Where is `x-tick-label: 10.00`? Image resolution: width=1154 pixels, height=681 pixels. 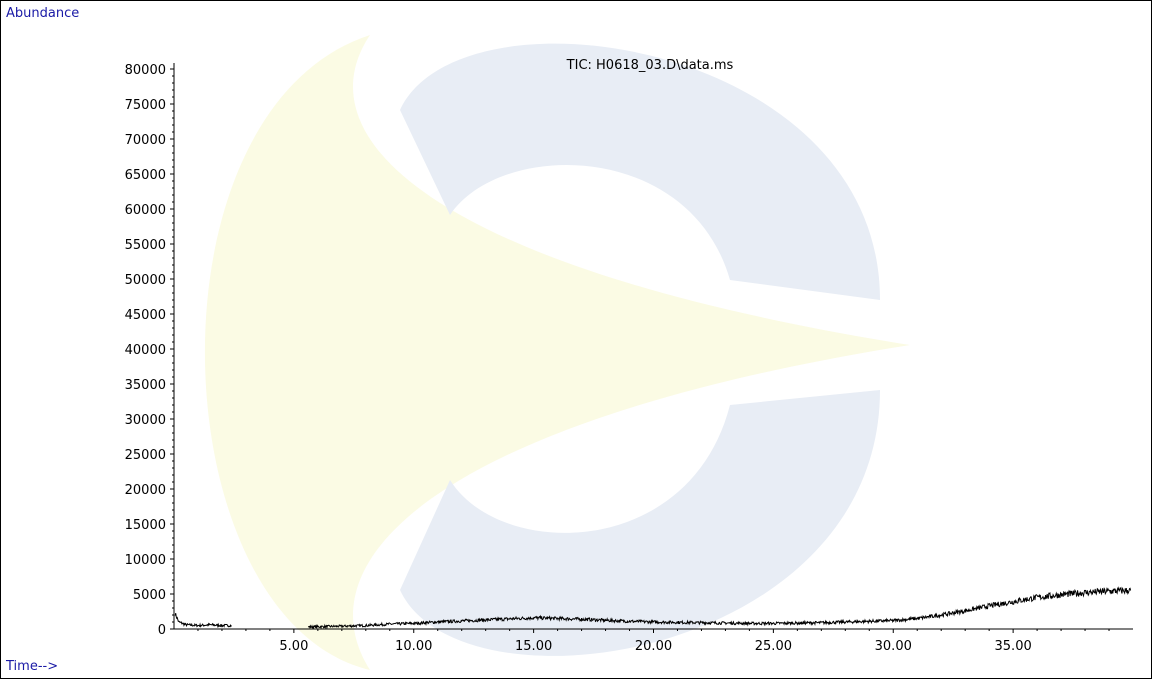
x-tick-label: 10.00 is located at coordinates (413, 646).